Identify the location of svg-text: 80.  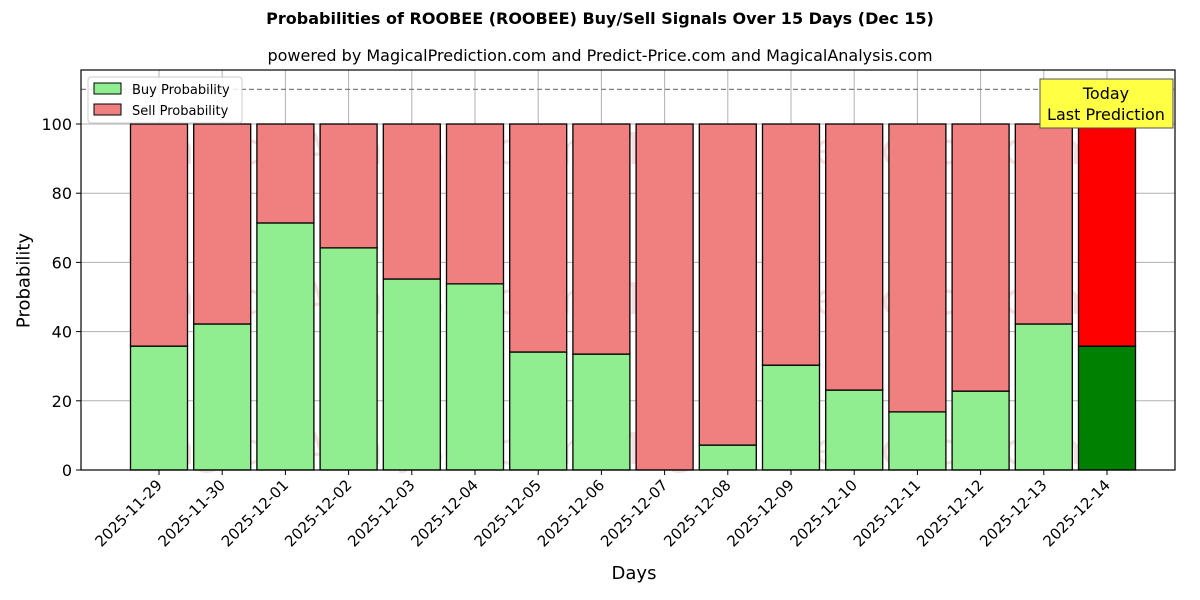
(62, 193).